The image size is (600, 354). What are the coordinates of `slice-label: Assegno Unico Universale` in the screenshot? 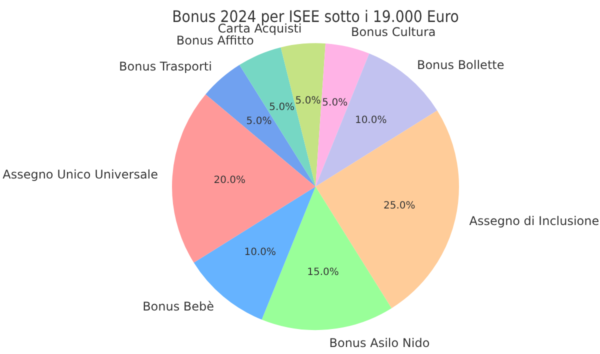 It's located at (80, 175).